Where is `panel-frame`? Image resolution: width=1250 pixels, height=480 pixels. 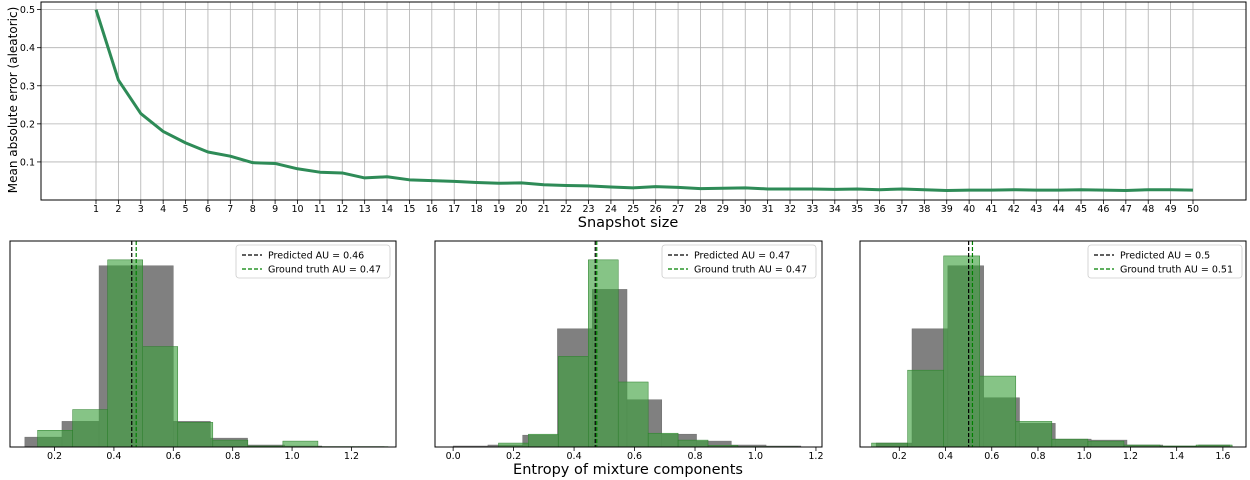 panel-frame is located at coordinates (203, 344).